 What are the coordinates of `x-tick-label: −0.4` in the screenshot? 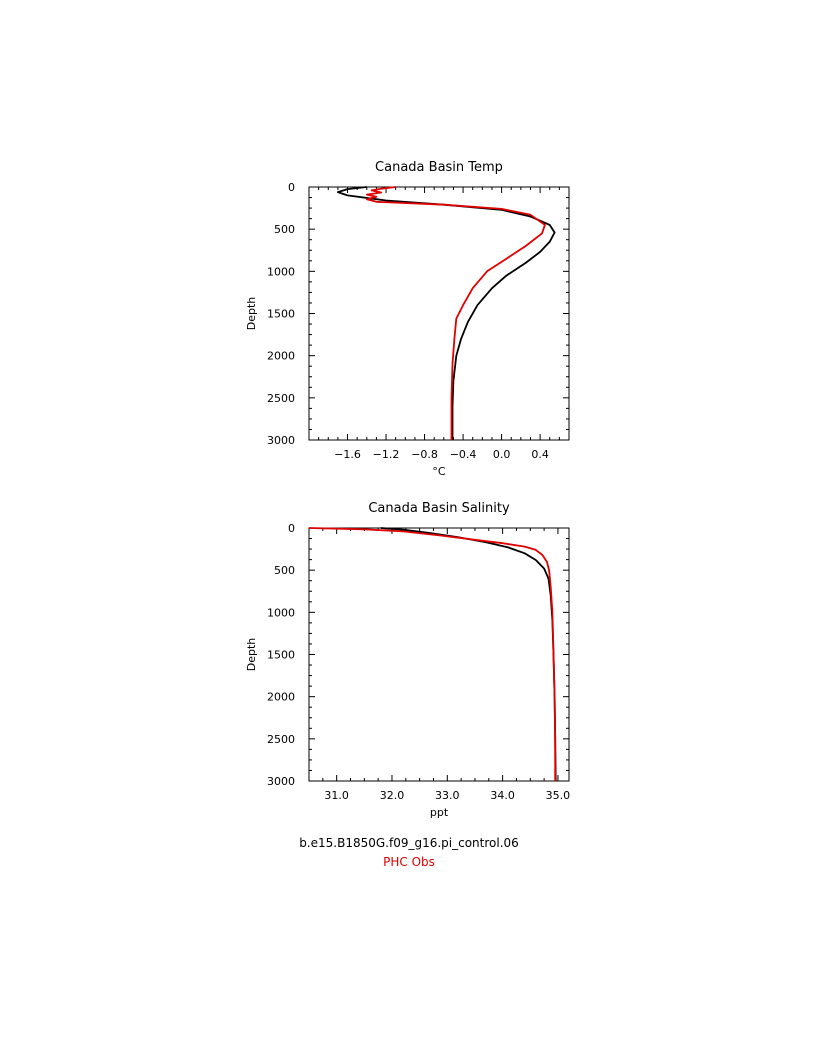 It's located at (463, 454).